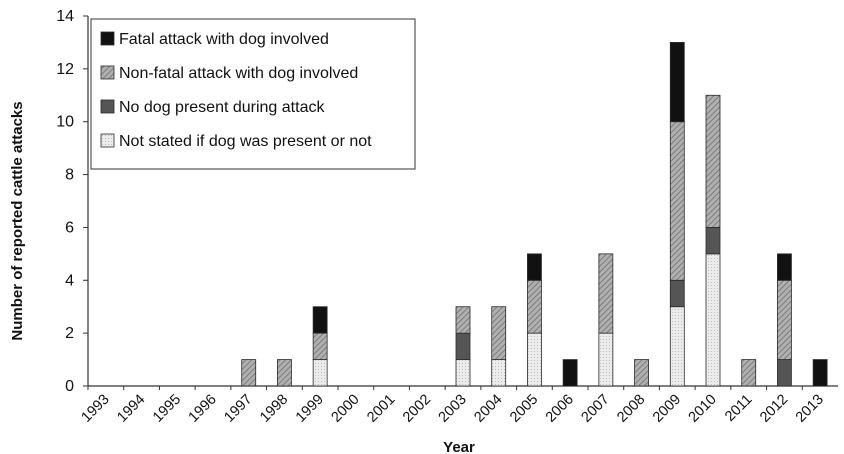 The height and width of the screenshot is (454, 844). What do you see at coordinates (560, 409) in the screenshot?
I see `x-tick-label: 2006` at bounding box center [560, 409].